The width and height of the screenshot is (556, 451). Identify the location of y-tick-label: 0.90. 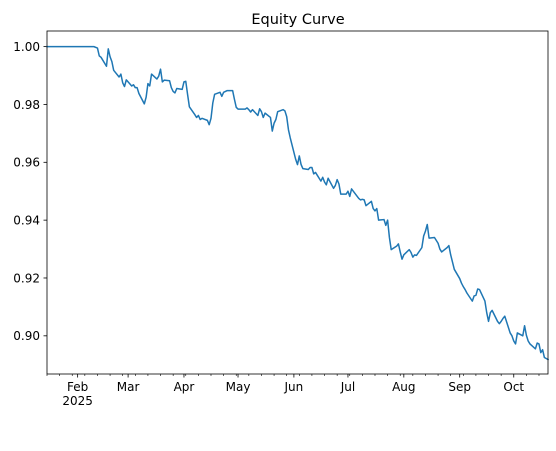
(26, 336).